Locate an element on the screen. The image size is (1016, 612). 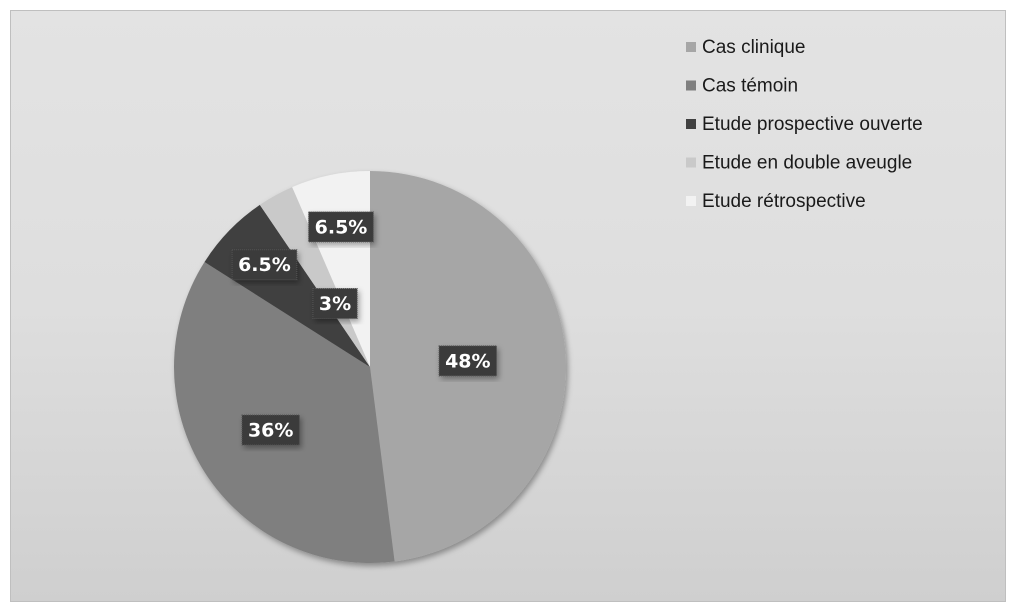
legend-label: Etude en double aveugle is located at coordinates (807, 163).